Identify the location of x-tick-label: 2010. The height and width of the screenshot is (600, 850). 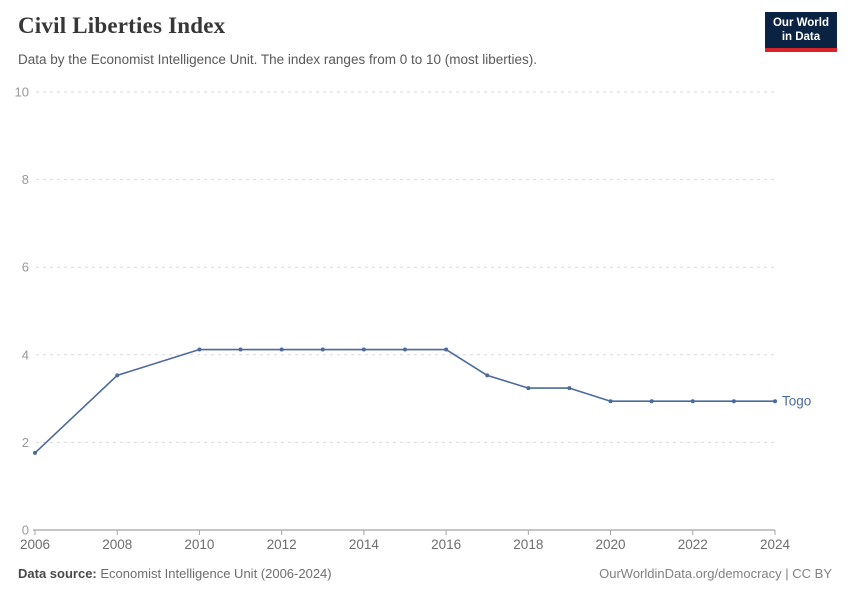
(199, 544).